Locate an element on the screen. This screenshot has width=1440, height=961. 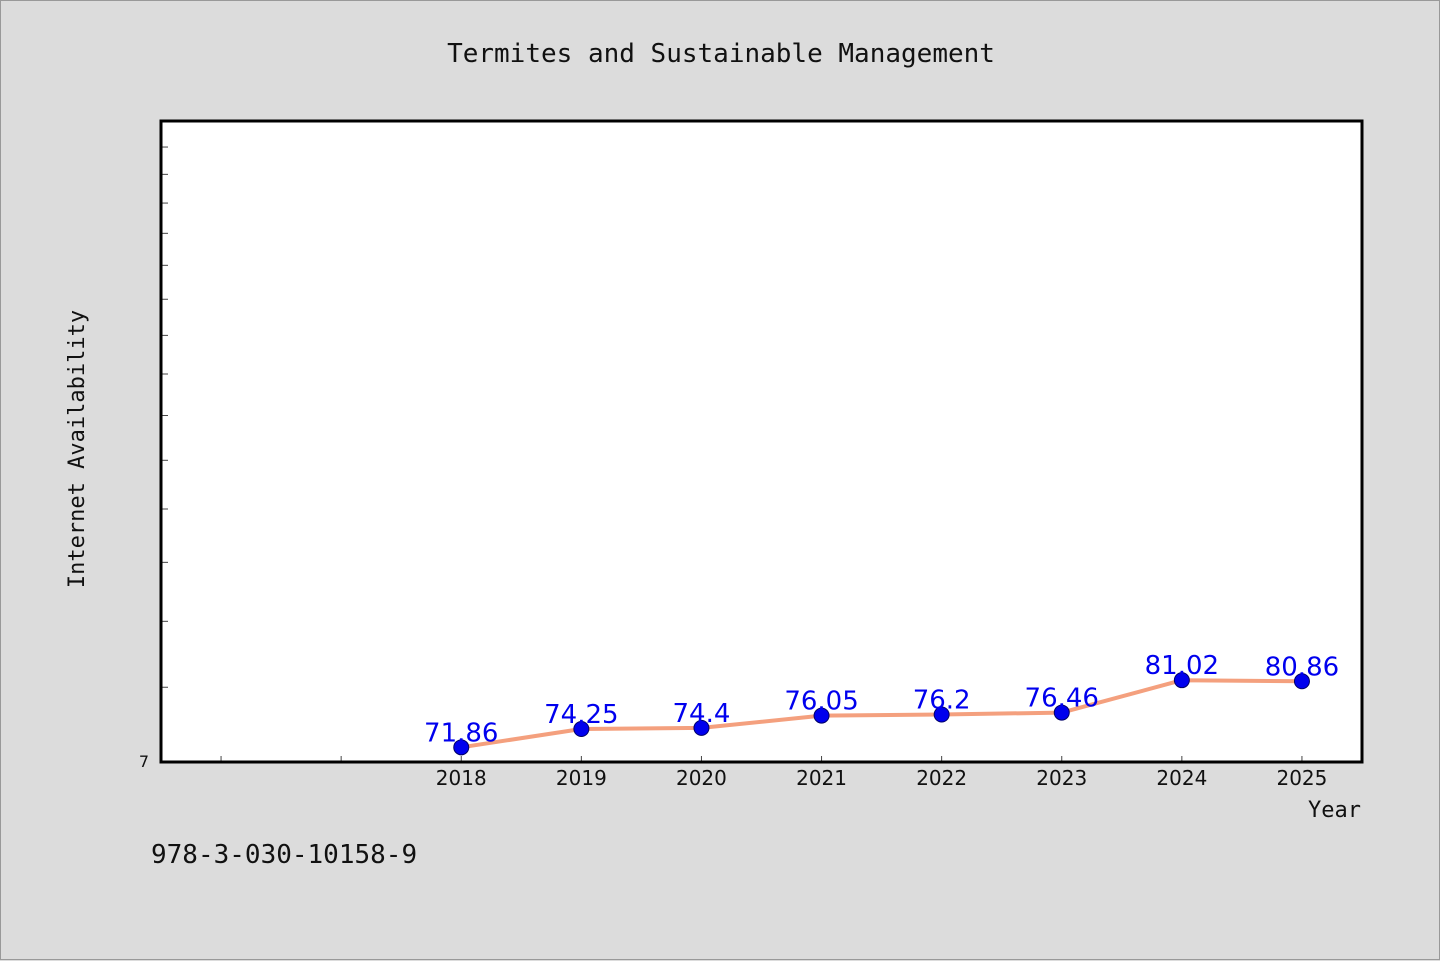
x-tick-label: 2018 is located at coordinates (461, 778).